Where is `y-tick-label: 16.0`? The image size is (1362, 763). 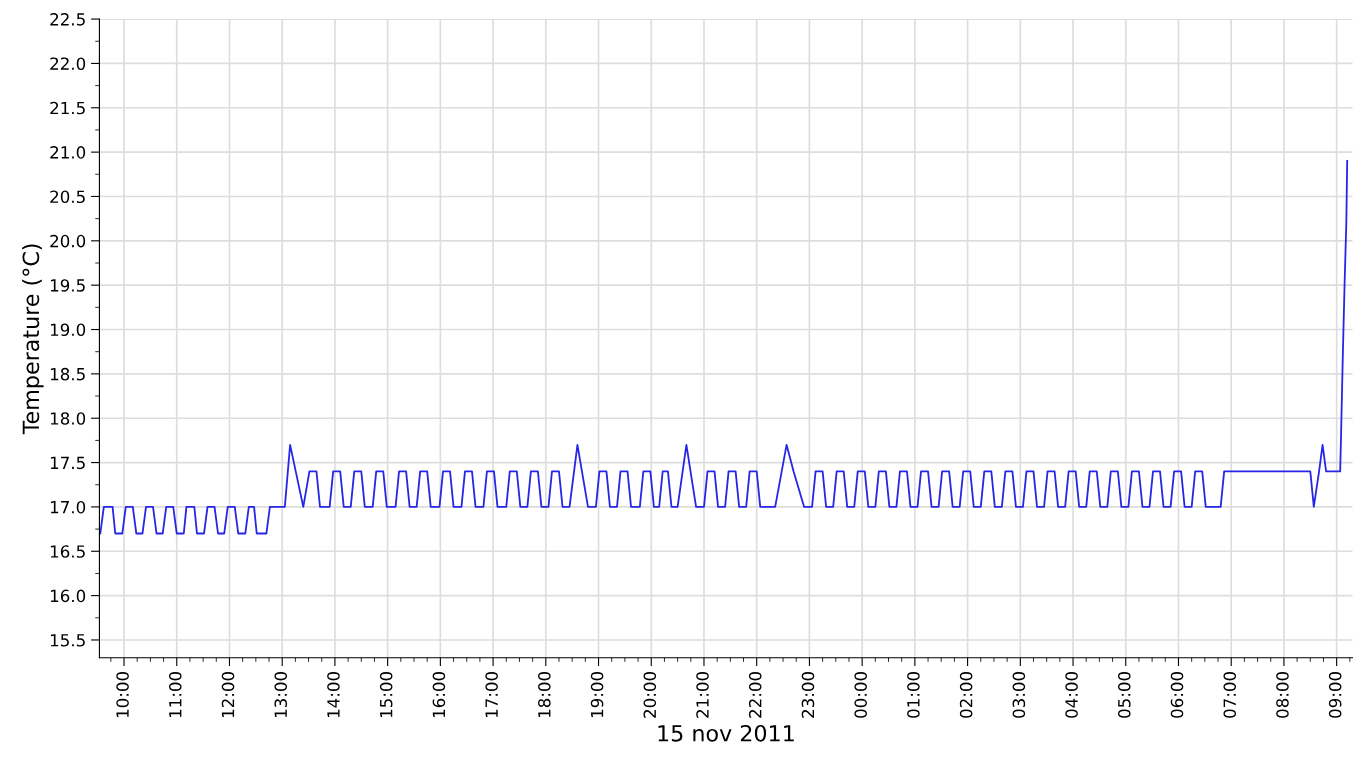 y-tick-label: 16.0 is located at coordinates (68, 596).